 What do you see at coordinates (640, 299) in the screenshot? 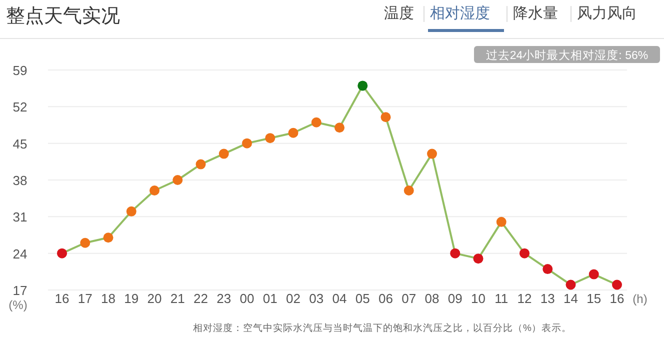
I see `x-axis-title: (h)` at bounding box center [640, 299].